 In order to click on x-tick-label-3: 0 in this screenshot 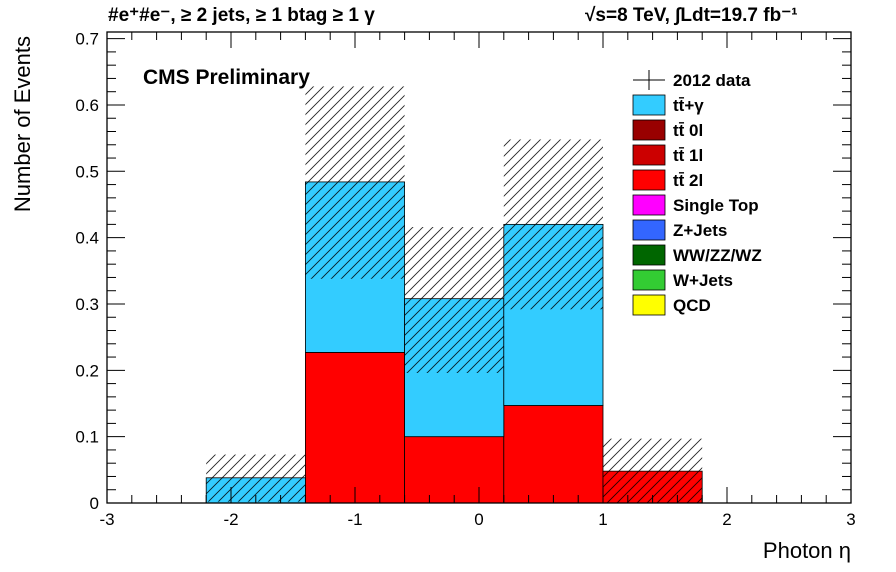, I will do `click(478, 519)`.